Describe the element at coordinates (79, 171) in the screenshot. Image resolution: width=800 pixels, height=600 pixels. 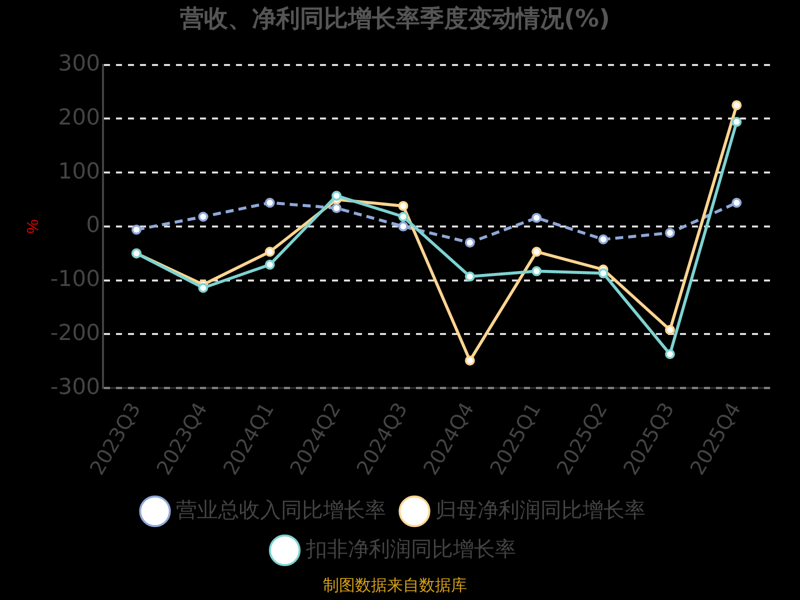
I see `y-tick-label: 100` at that location.